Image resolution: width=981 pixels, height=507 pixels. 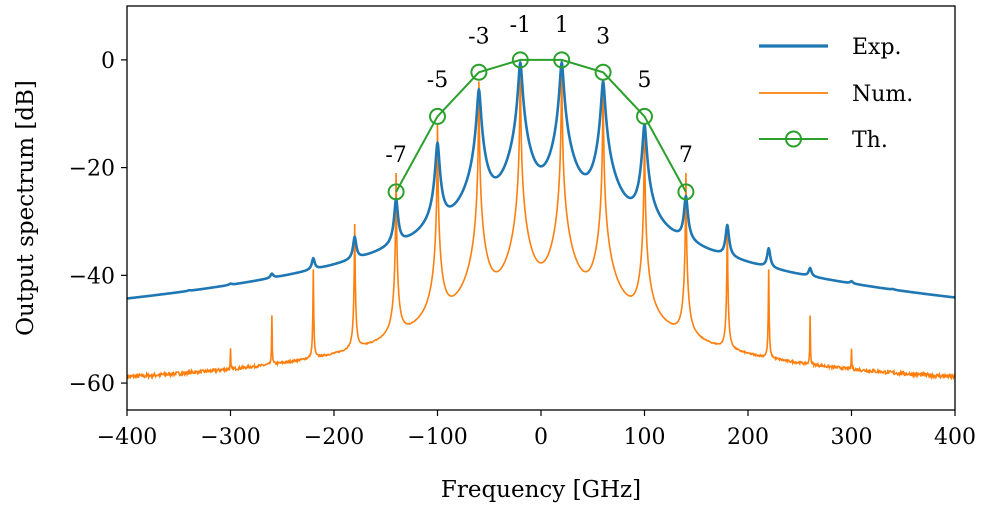 I want to click on annotation-6: 5, so click(x=645, y=80).